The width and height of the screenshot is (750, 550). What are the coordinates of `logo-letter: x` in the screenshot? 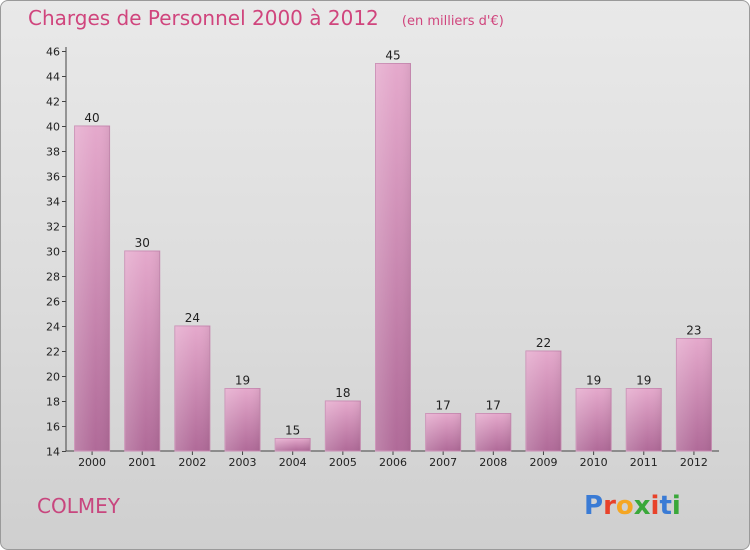 It's located at (642, 506).